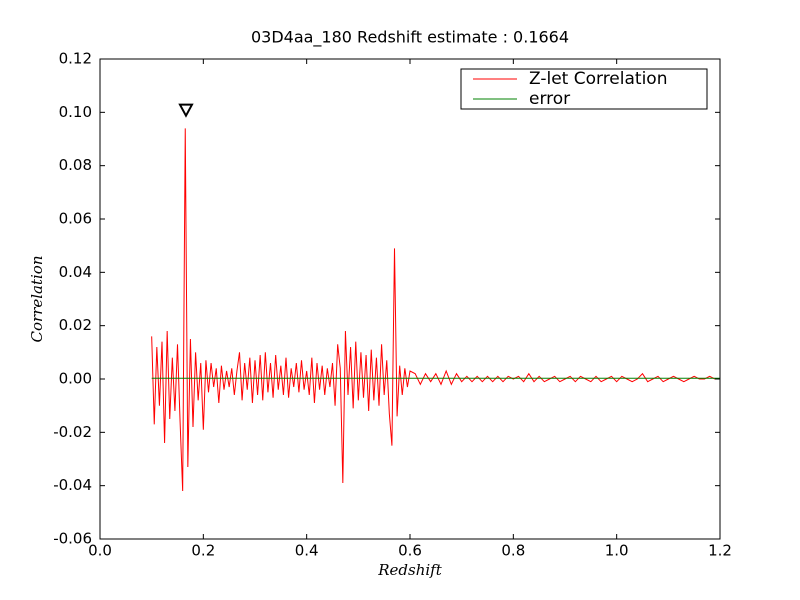 This screenshot has height=600, width=800. What do you see at coordinates (410, 38) in the screenshot?
I see `chart-title: 03D4aa_180 Redshift estimate : 0.1664` at bounding box center [410, 38].